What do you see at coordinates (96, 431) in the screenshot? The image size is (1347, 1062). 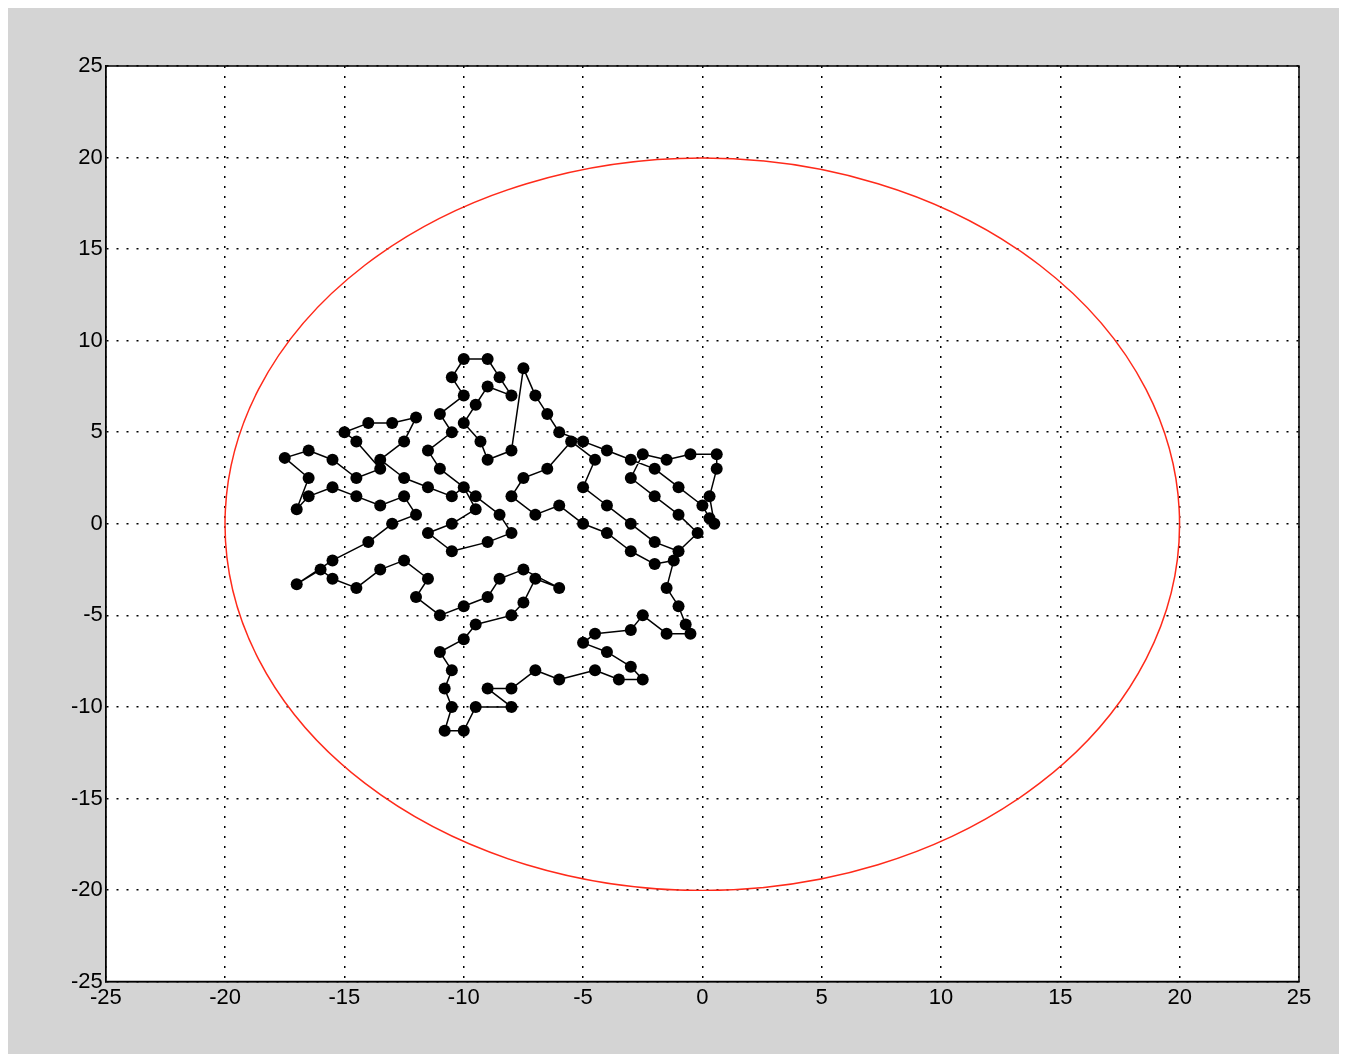 I see `y-tick-label: 5` at bounding box center [96, 431].